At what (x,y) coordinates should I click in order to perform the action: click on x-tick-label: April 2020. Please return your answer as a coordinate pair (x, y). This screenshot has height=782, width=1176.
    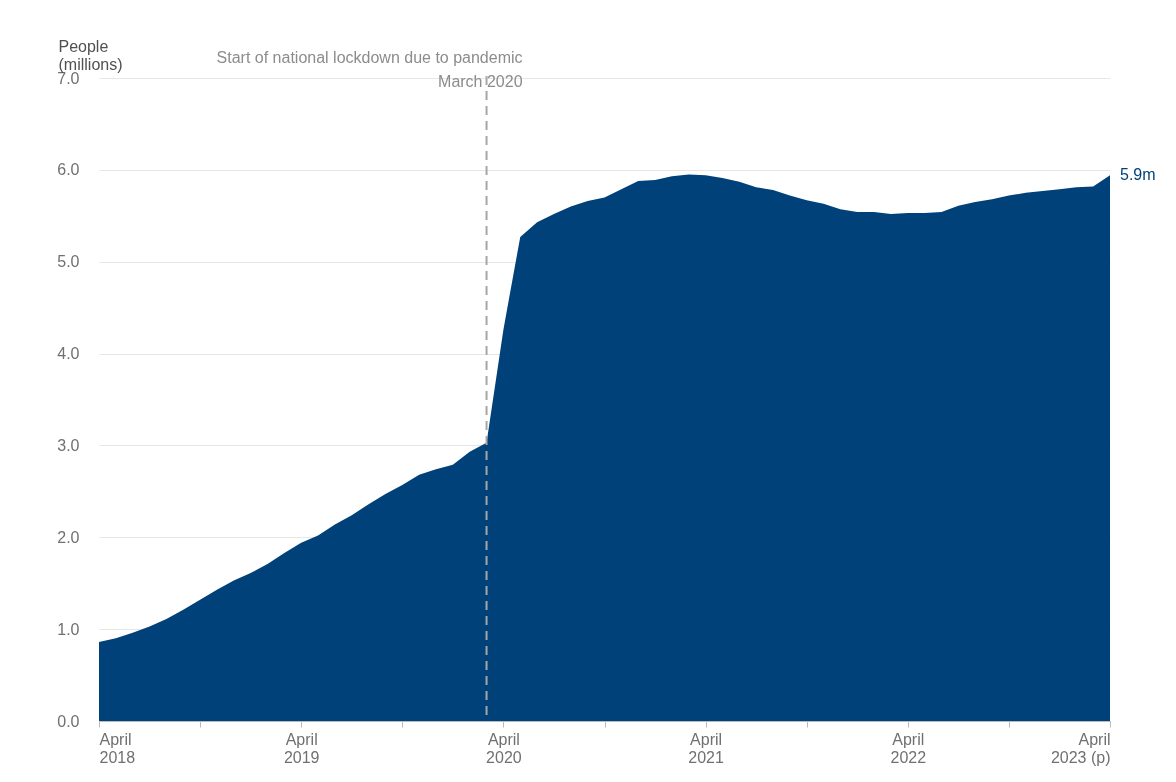
    Looking at the image, I should click on (504, 748).